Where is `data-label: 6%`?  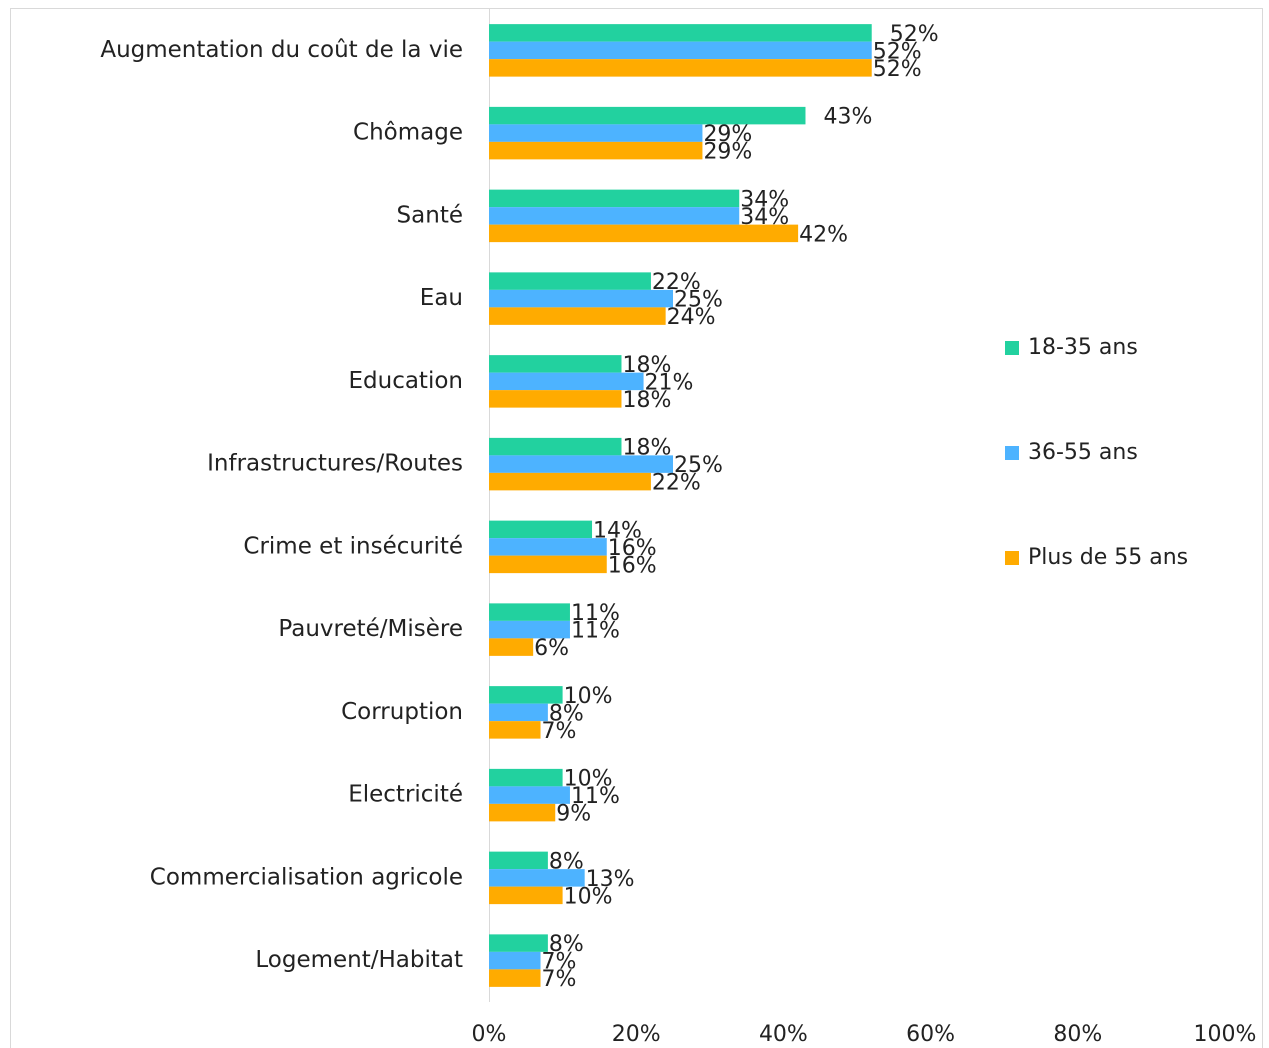 data-label: 6% is located at coordinates (551, 648).